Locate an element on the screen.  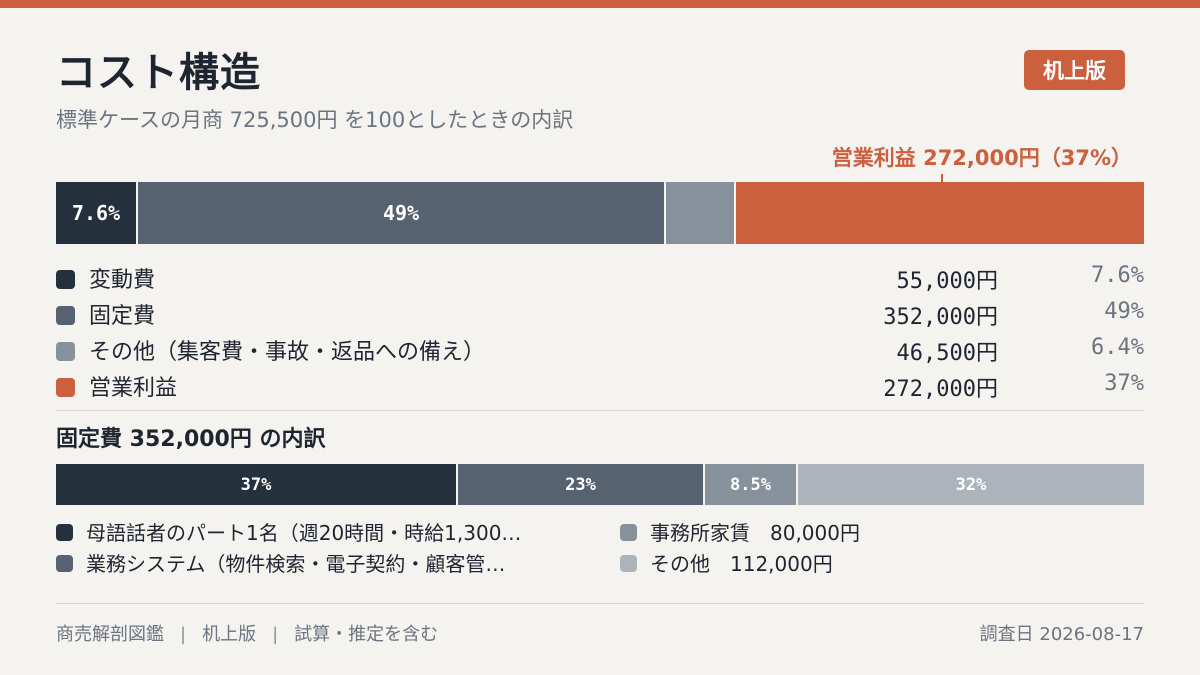
fixed-cost-legend-label: 事務所家賃 80,000円 is located at coordinates (755, 533).